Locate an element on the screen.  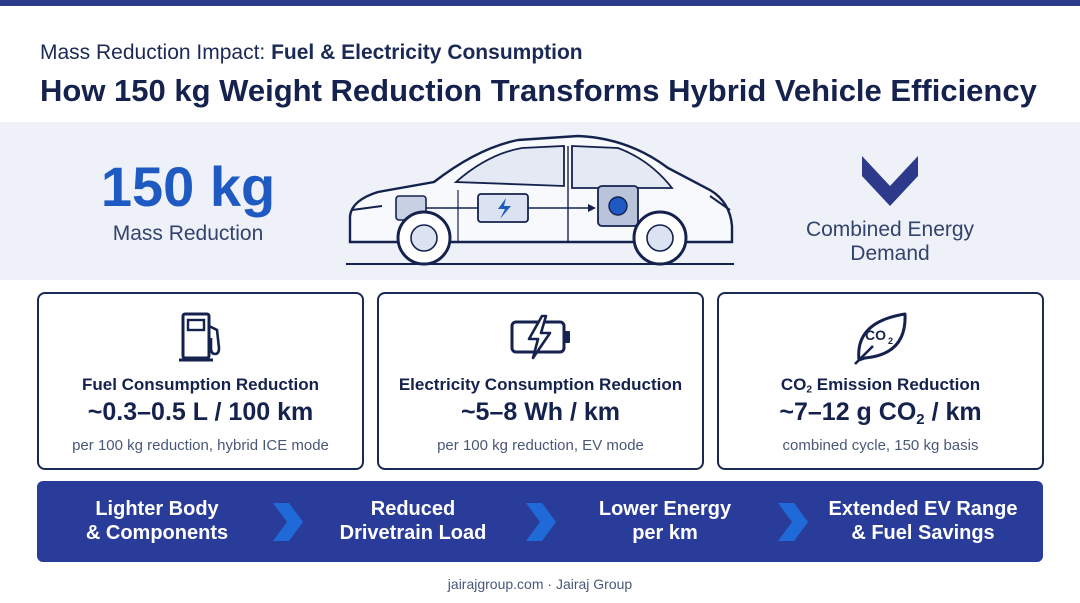
flow-step-lighter-body: Lighter Body & Components is located at coordinates (157, 521).